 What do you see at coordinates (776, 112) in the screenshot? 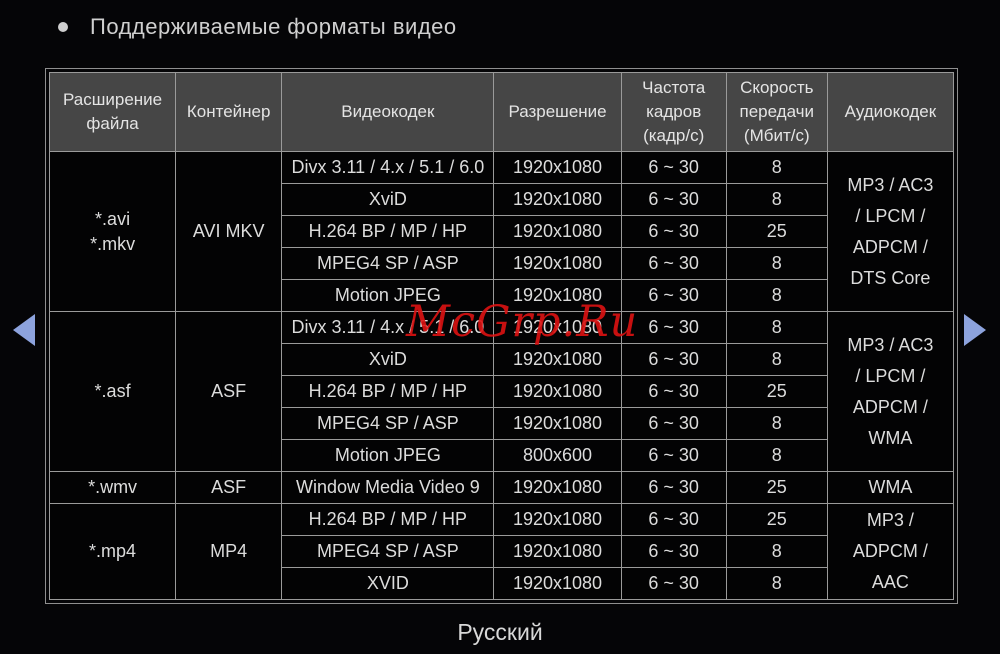
I see `col-header-bitrate: Скорость передачи (Мбит/с)` at bounding box center [776, 112].